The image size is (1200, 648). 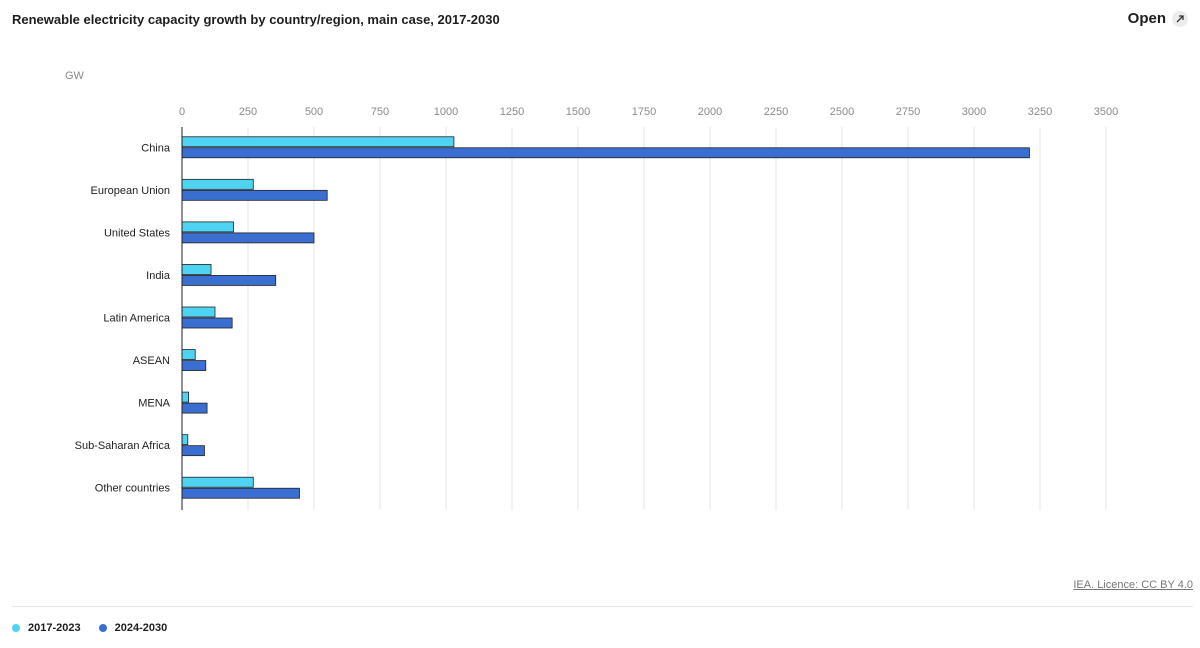 I want to click on open-button: Open, so click(x=1158, y=18).